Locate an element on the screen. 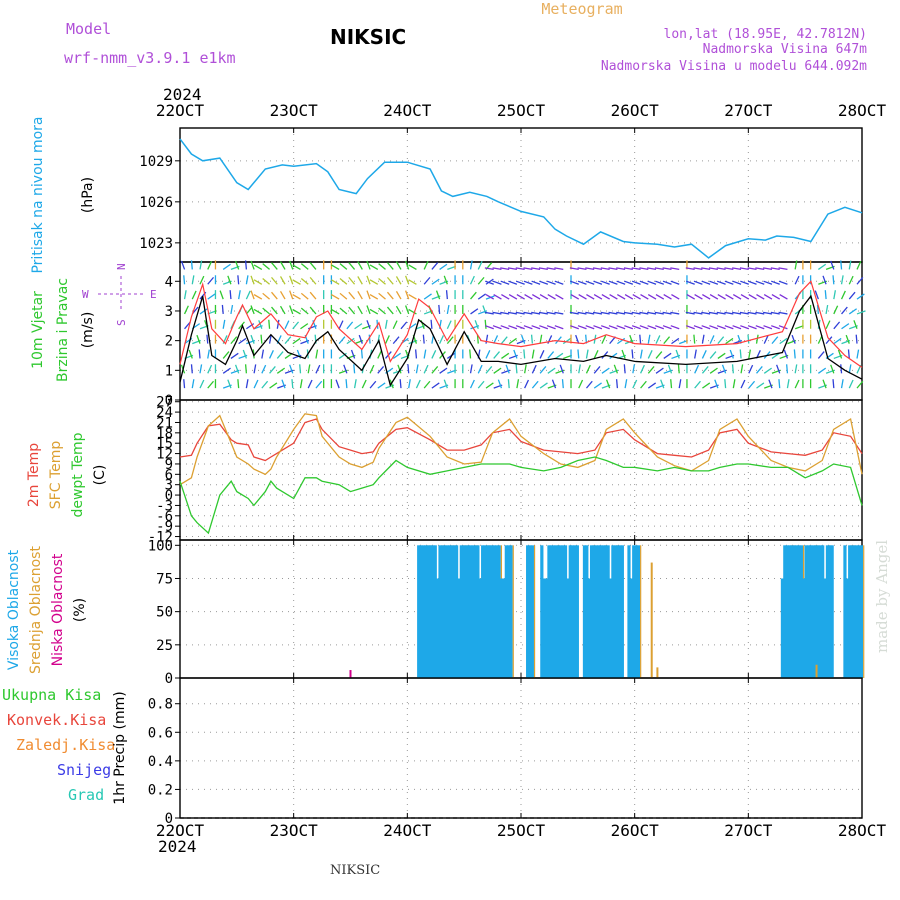 The width and height of the screenshot is (900, 900). y-tick-label: 25 is located at coordinates (164, 646).